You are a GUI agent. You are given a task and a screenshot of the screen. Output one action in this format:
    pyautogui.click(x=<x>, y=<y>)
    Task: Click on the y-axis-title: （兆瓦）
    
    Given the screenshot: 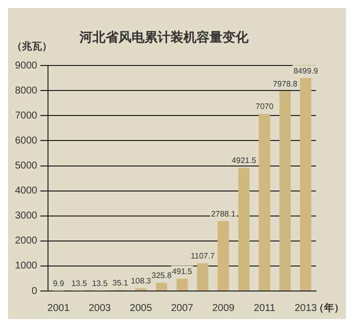 What is the action you would take?
    pyautogui.click(x=32, y=46)
    